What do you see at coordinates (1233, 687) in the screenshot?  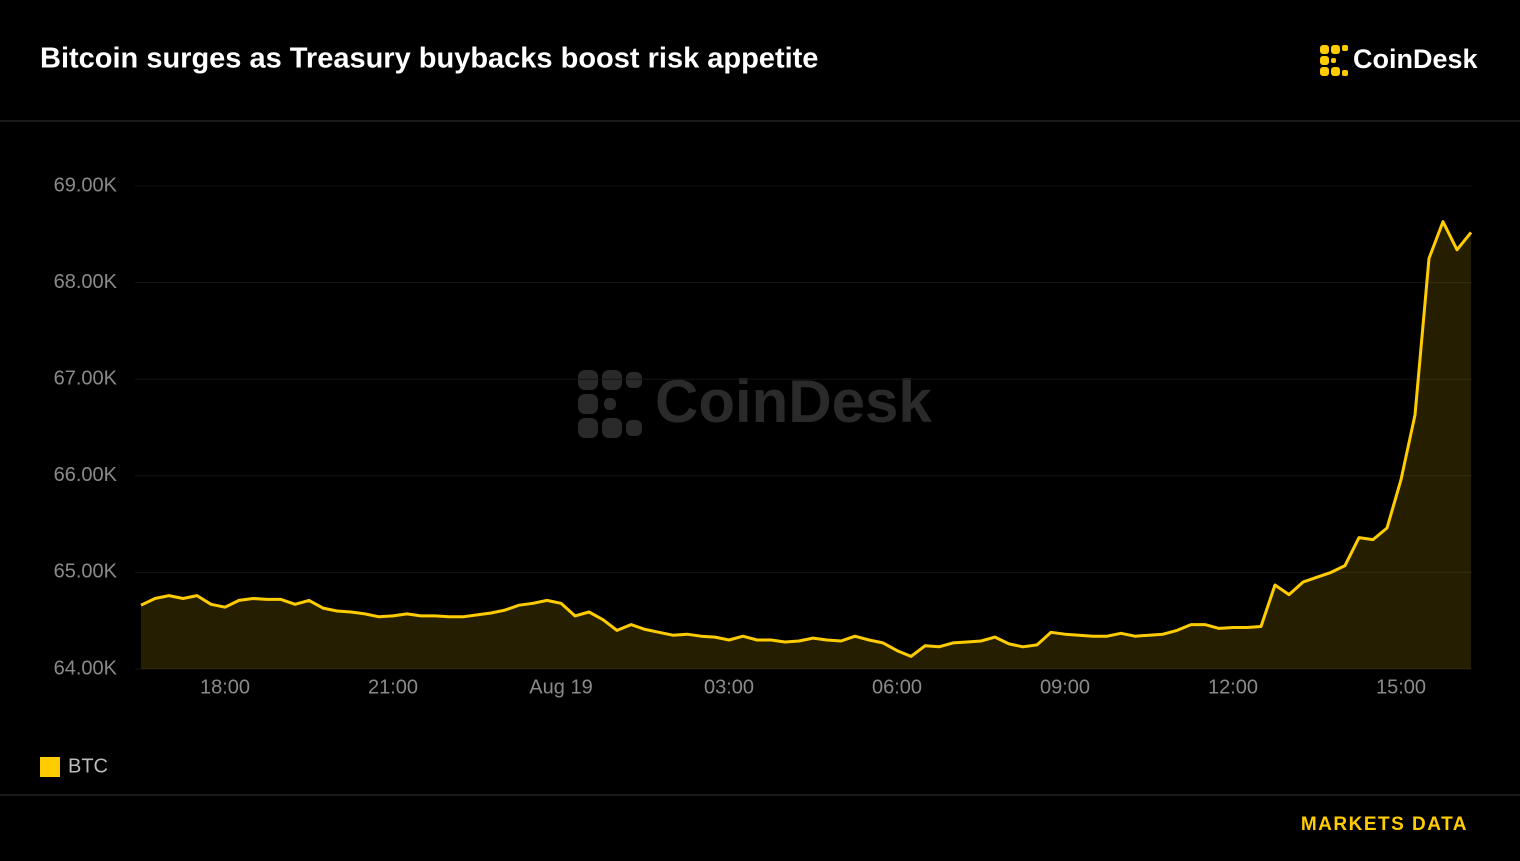 I see `x-tick-label: 12:00` at bounding box center [1233, 687].